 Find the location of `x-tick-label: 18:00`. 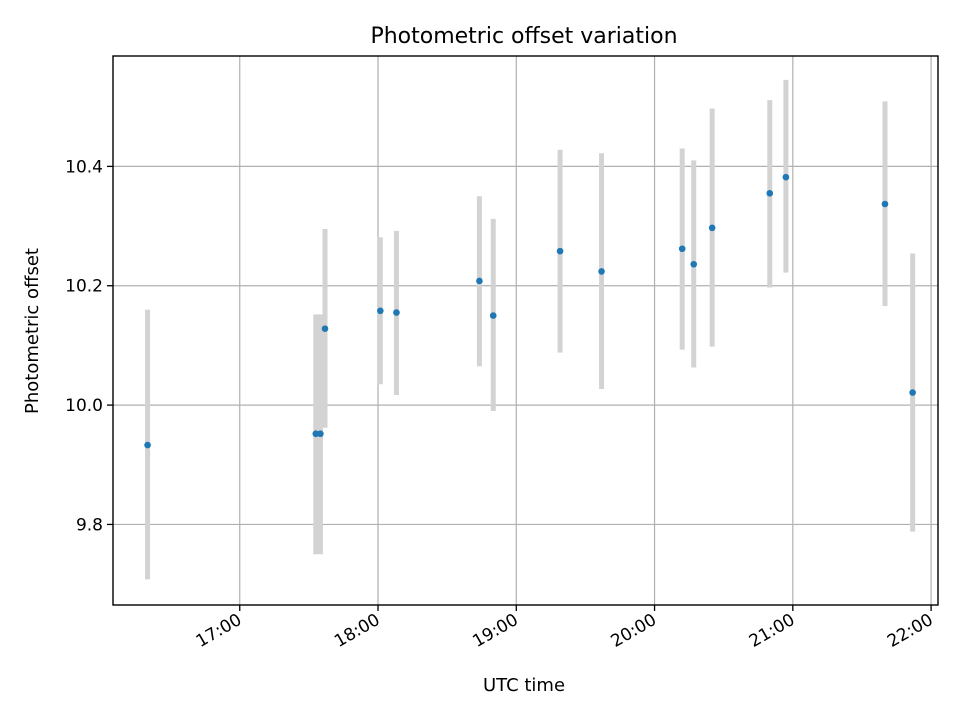

x-tick-label: 18:00 is located at coordinates (357, 631).